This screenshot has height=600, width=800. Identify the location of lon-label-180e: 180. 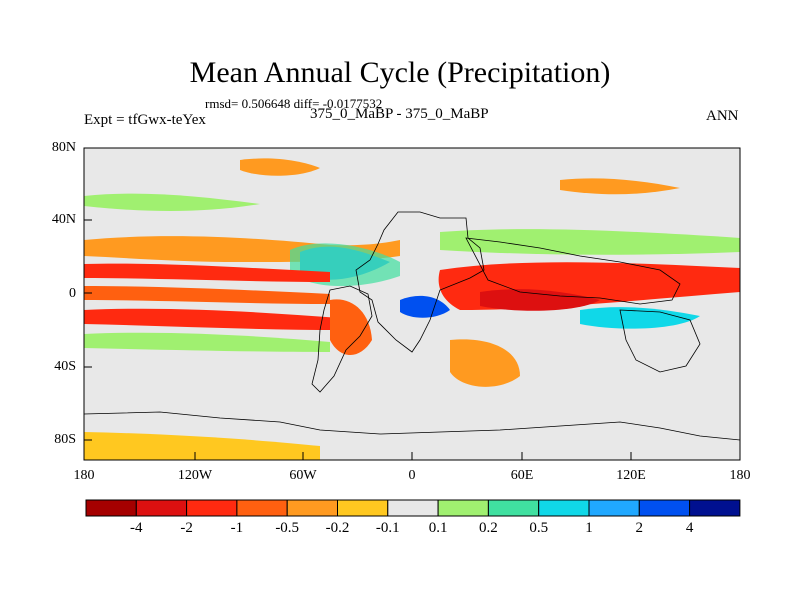
(740, 475).